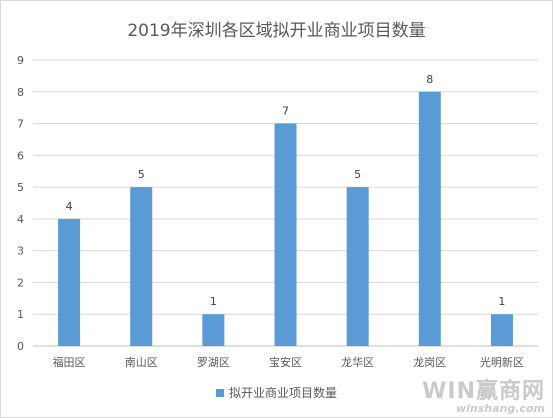  I want to click on x-tick-label: 宝安区, so click(285, 362).